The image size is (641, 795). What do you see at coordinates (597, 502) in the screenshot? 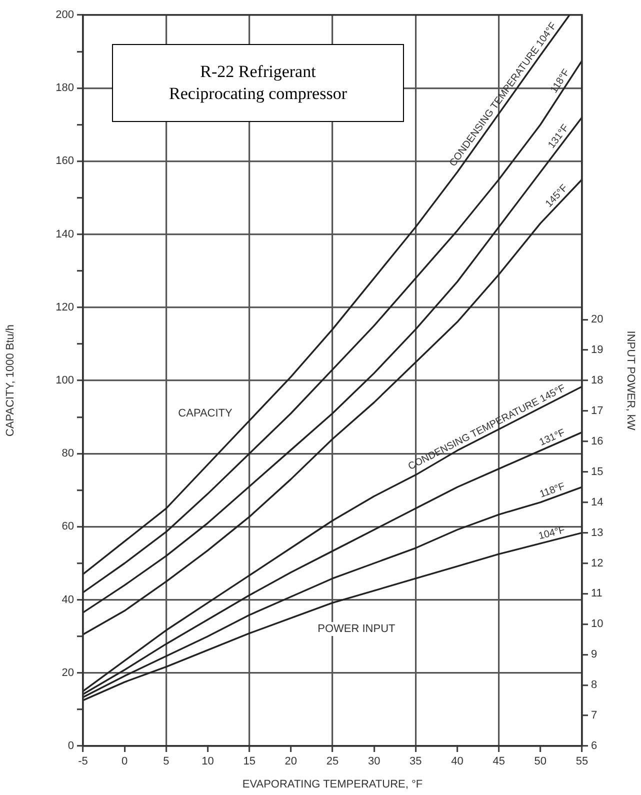
I see `y2-tick-label: 14` at bounding box center [597, 502].